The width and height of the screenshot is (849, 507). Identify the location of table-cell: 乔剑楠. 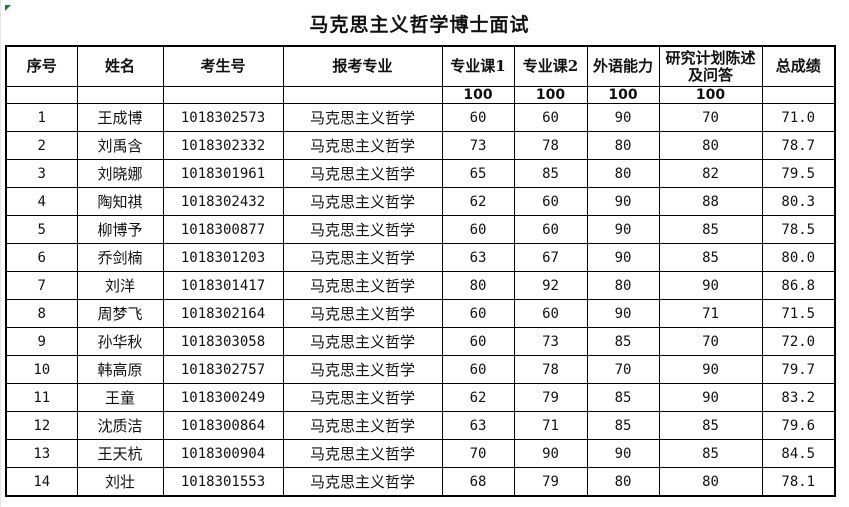
(120, 257).